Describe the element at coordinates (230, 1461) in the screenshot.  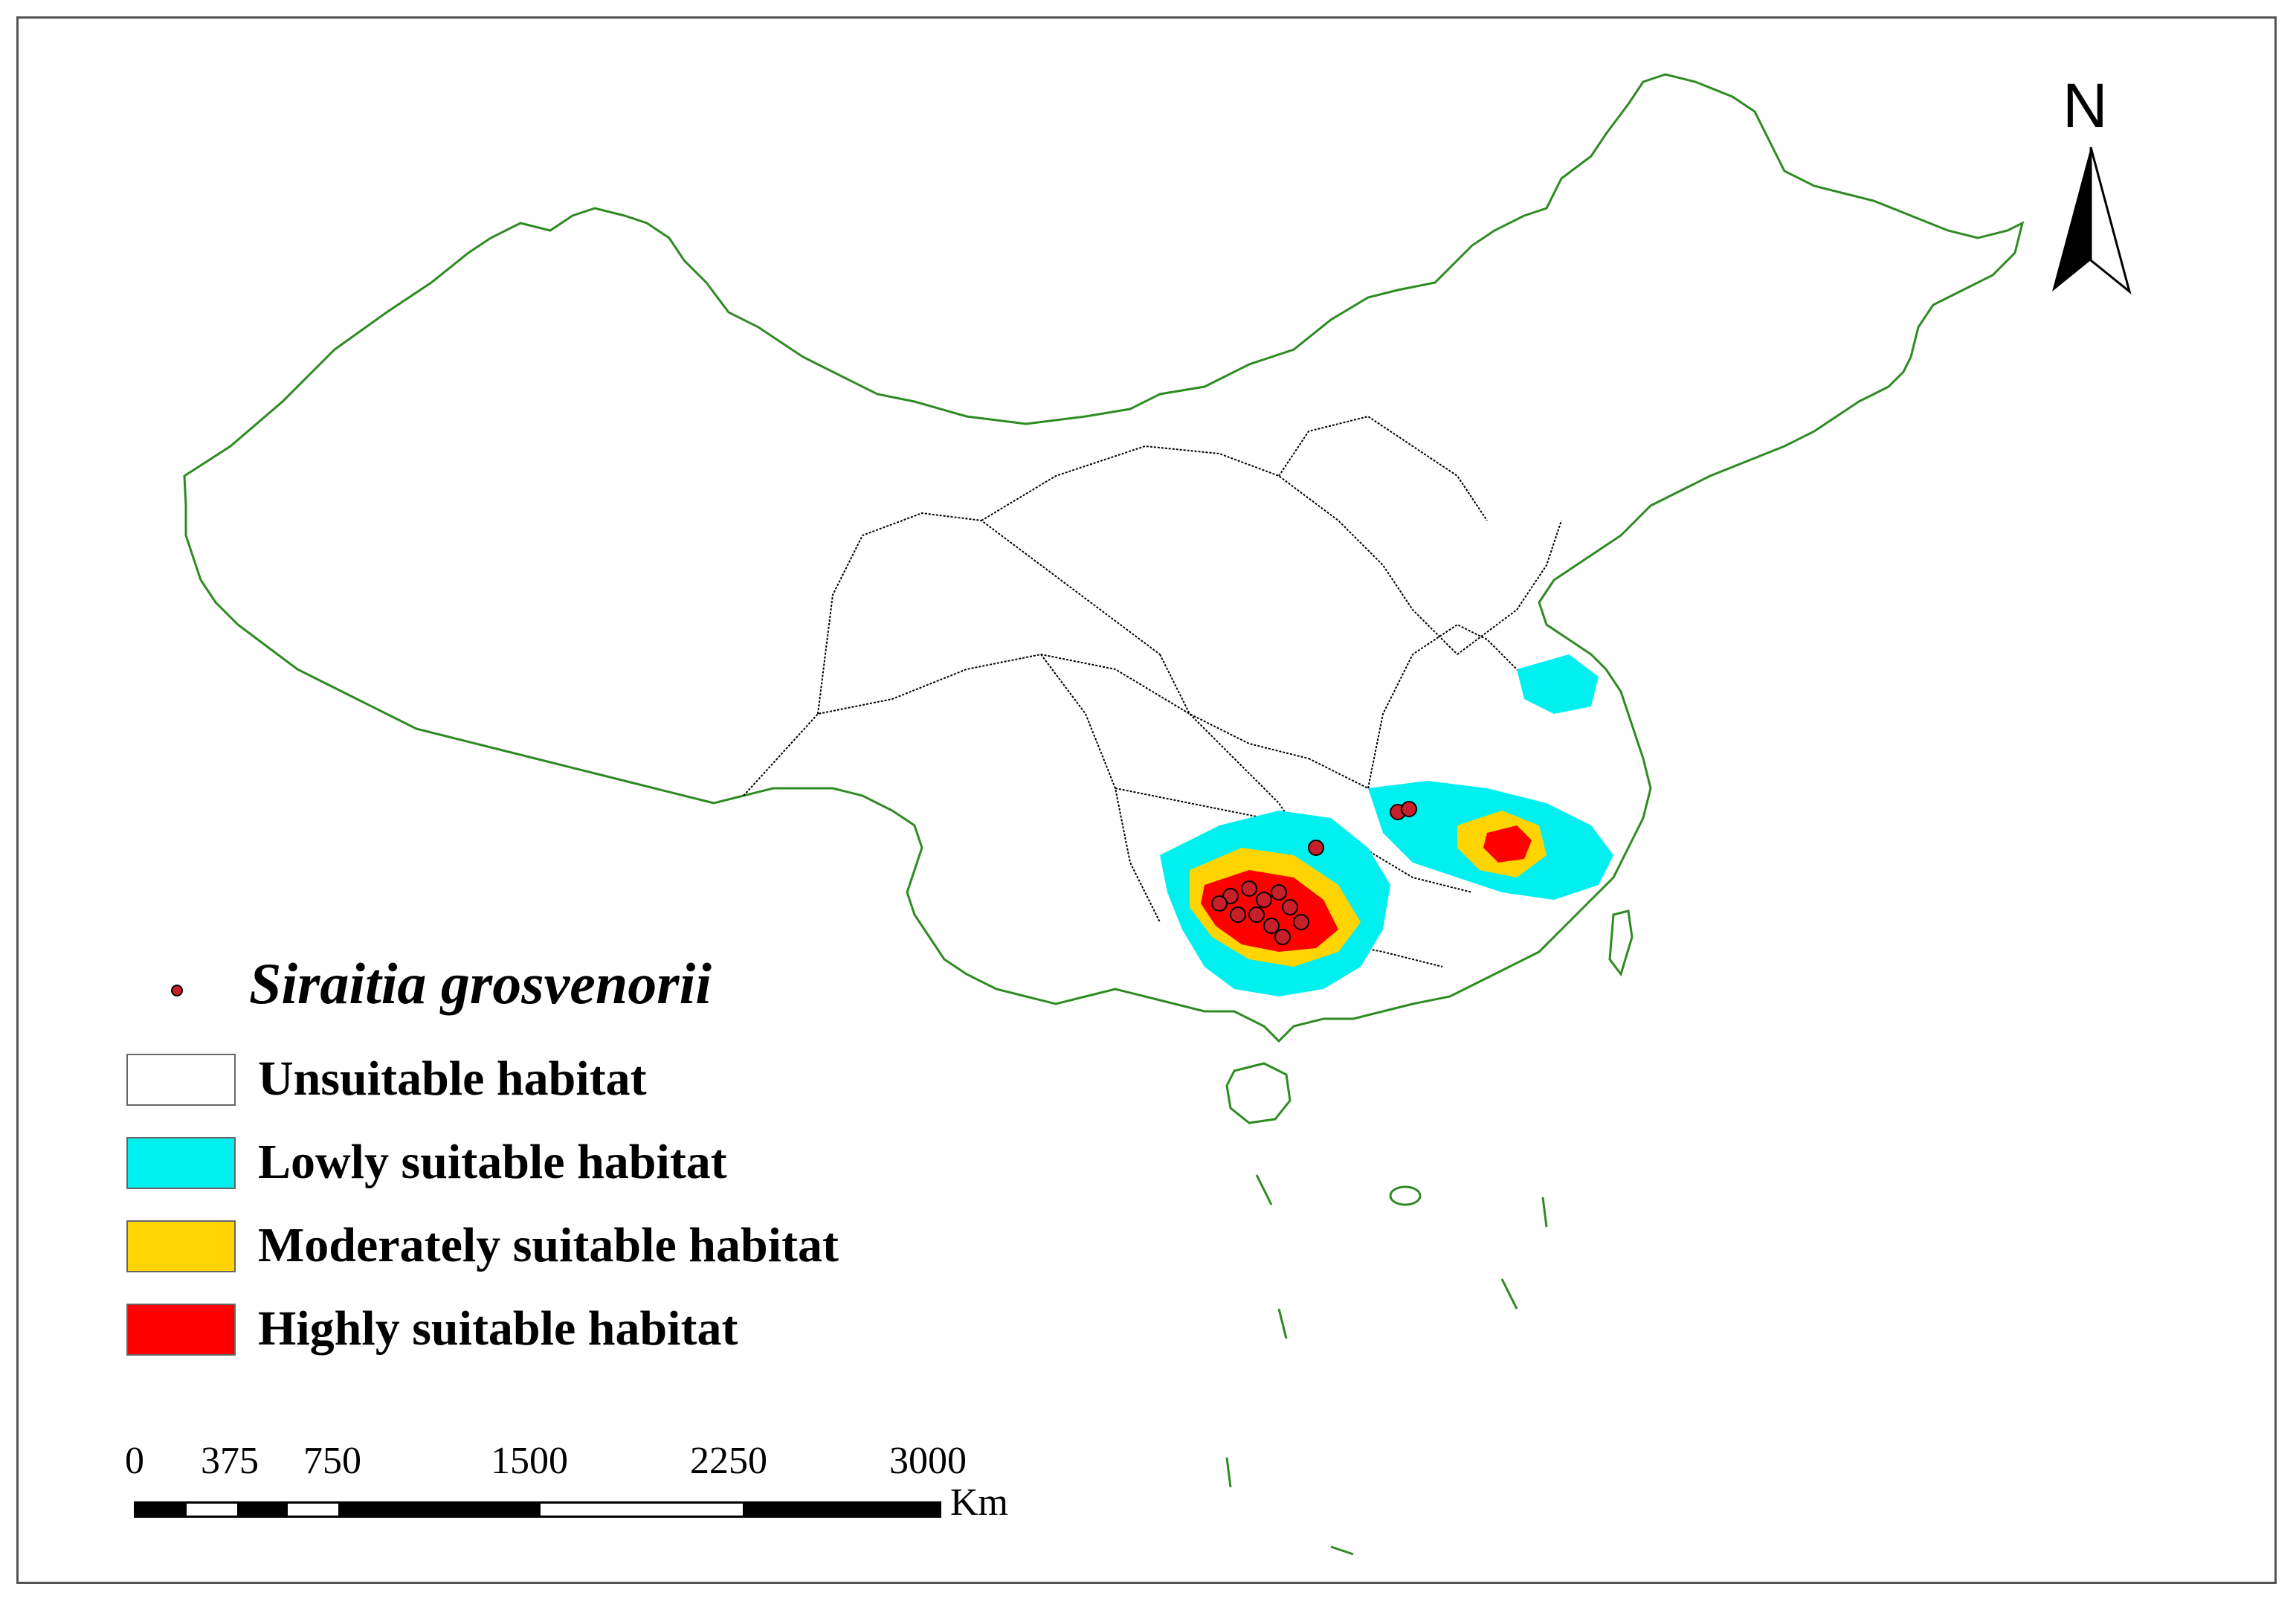
I see `scale-tick-375: 375` at that location.